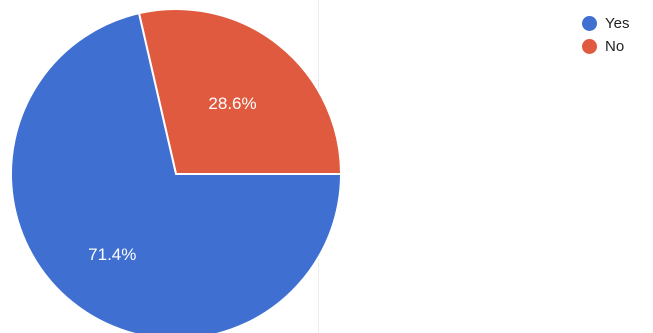 This screenshot has width=653, height=333. Describe the element at coordinates (617, 23) in the screenshot. I see `legend-label-yes: Yes` at that location.